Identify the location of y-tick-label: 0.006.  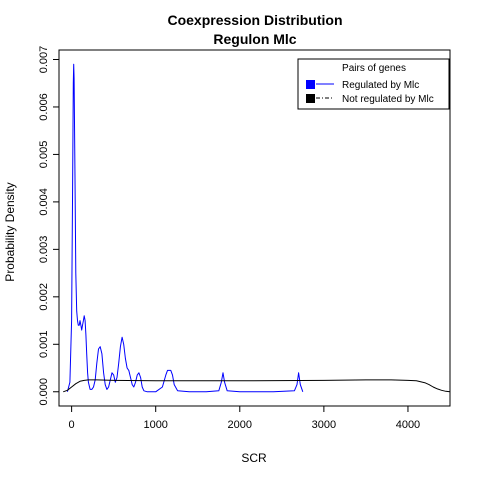
(44, 107).